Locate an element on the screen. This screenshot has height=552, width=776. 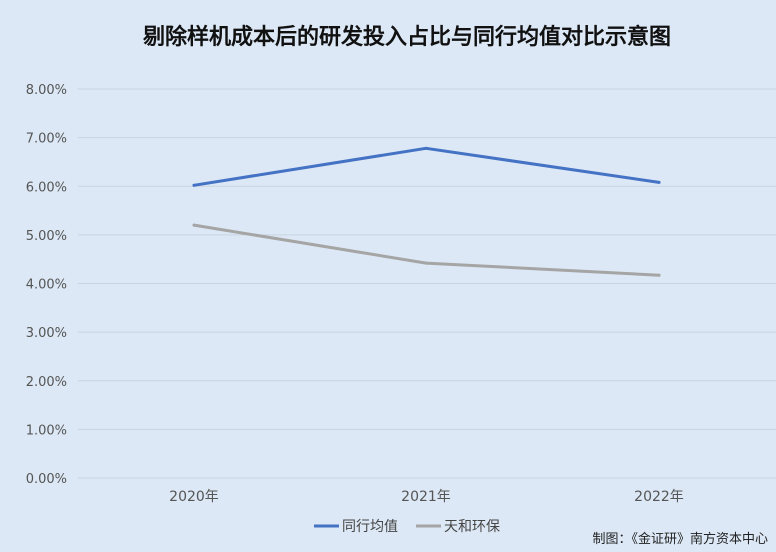
x-tick-label: 2021年 is located at coordinates (426, 497).